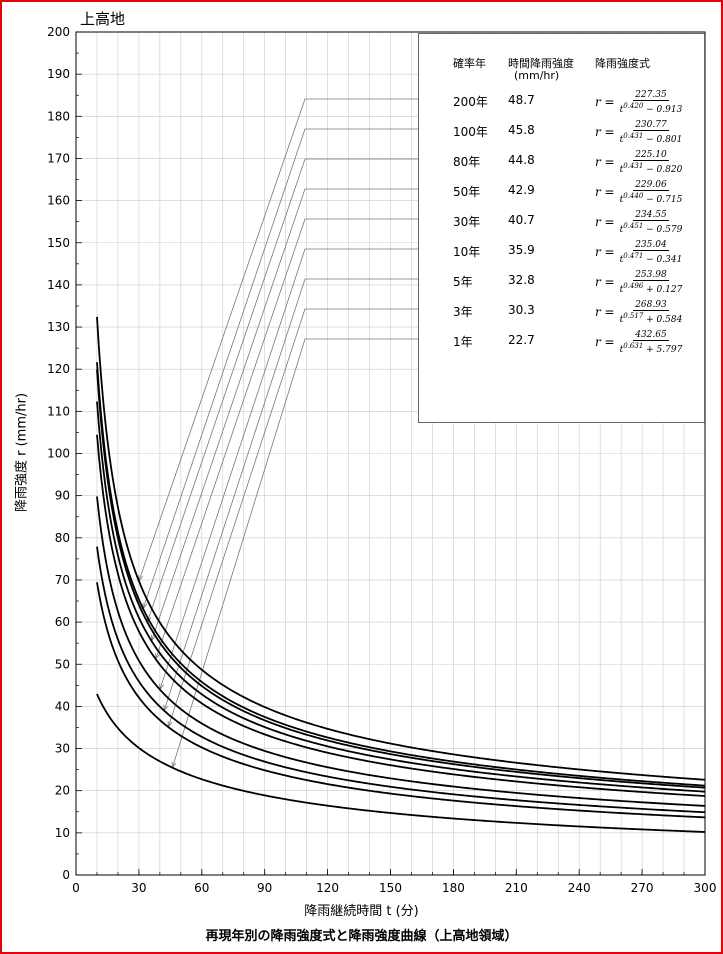 Image resolution: width=723 pixels, height=954 pixels. I want to click on legend-row: 1年 22.7 r = 432.65 t0.631 + 5.797, so click(562, 342).